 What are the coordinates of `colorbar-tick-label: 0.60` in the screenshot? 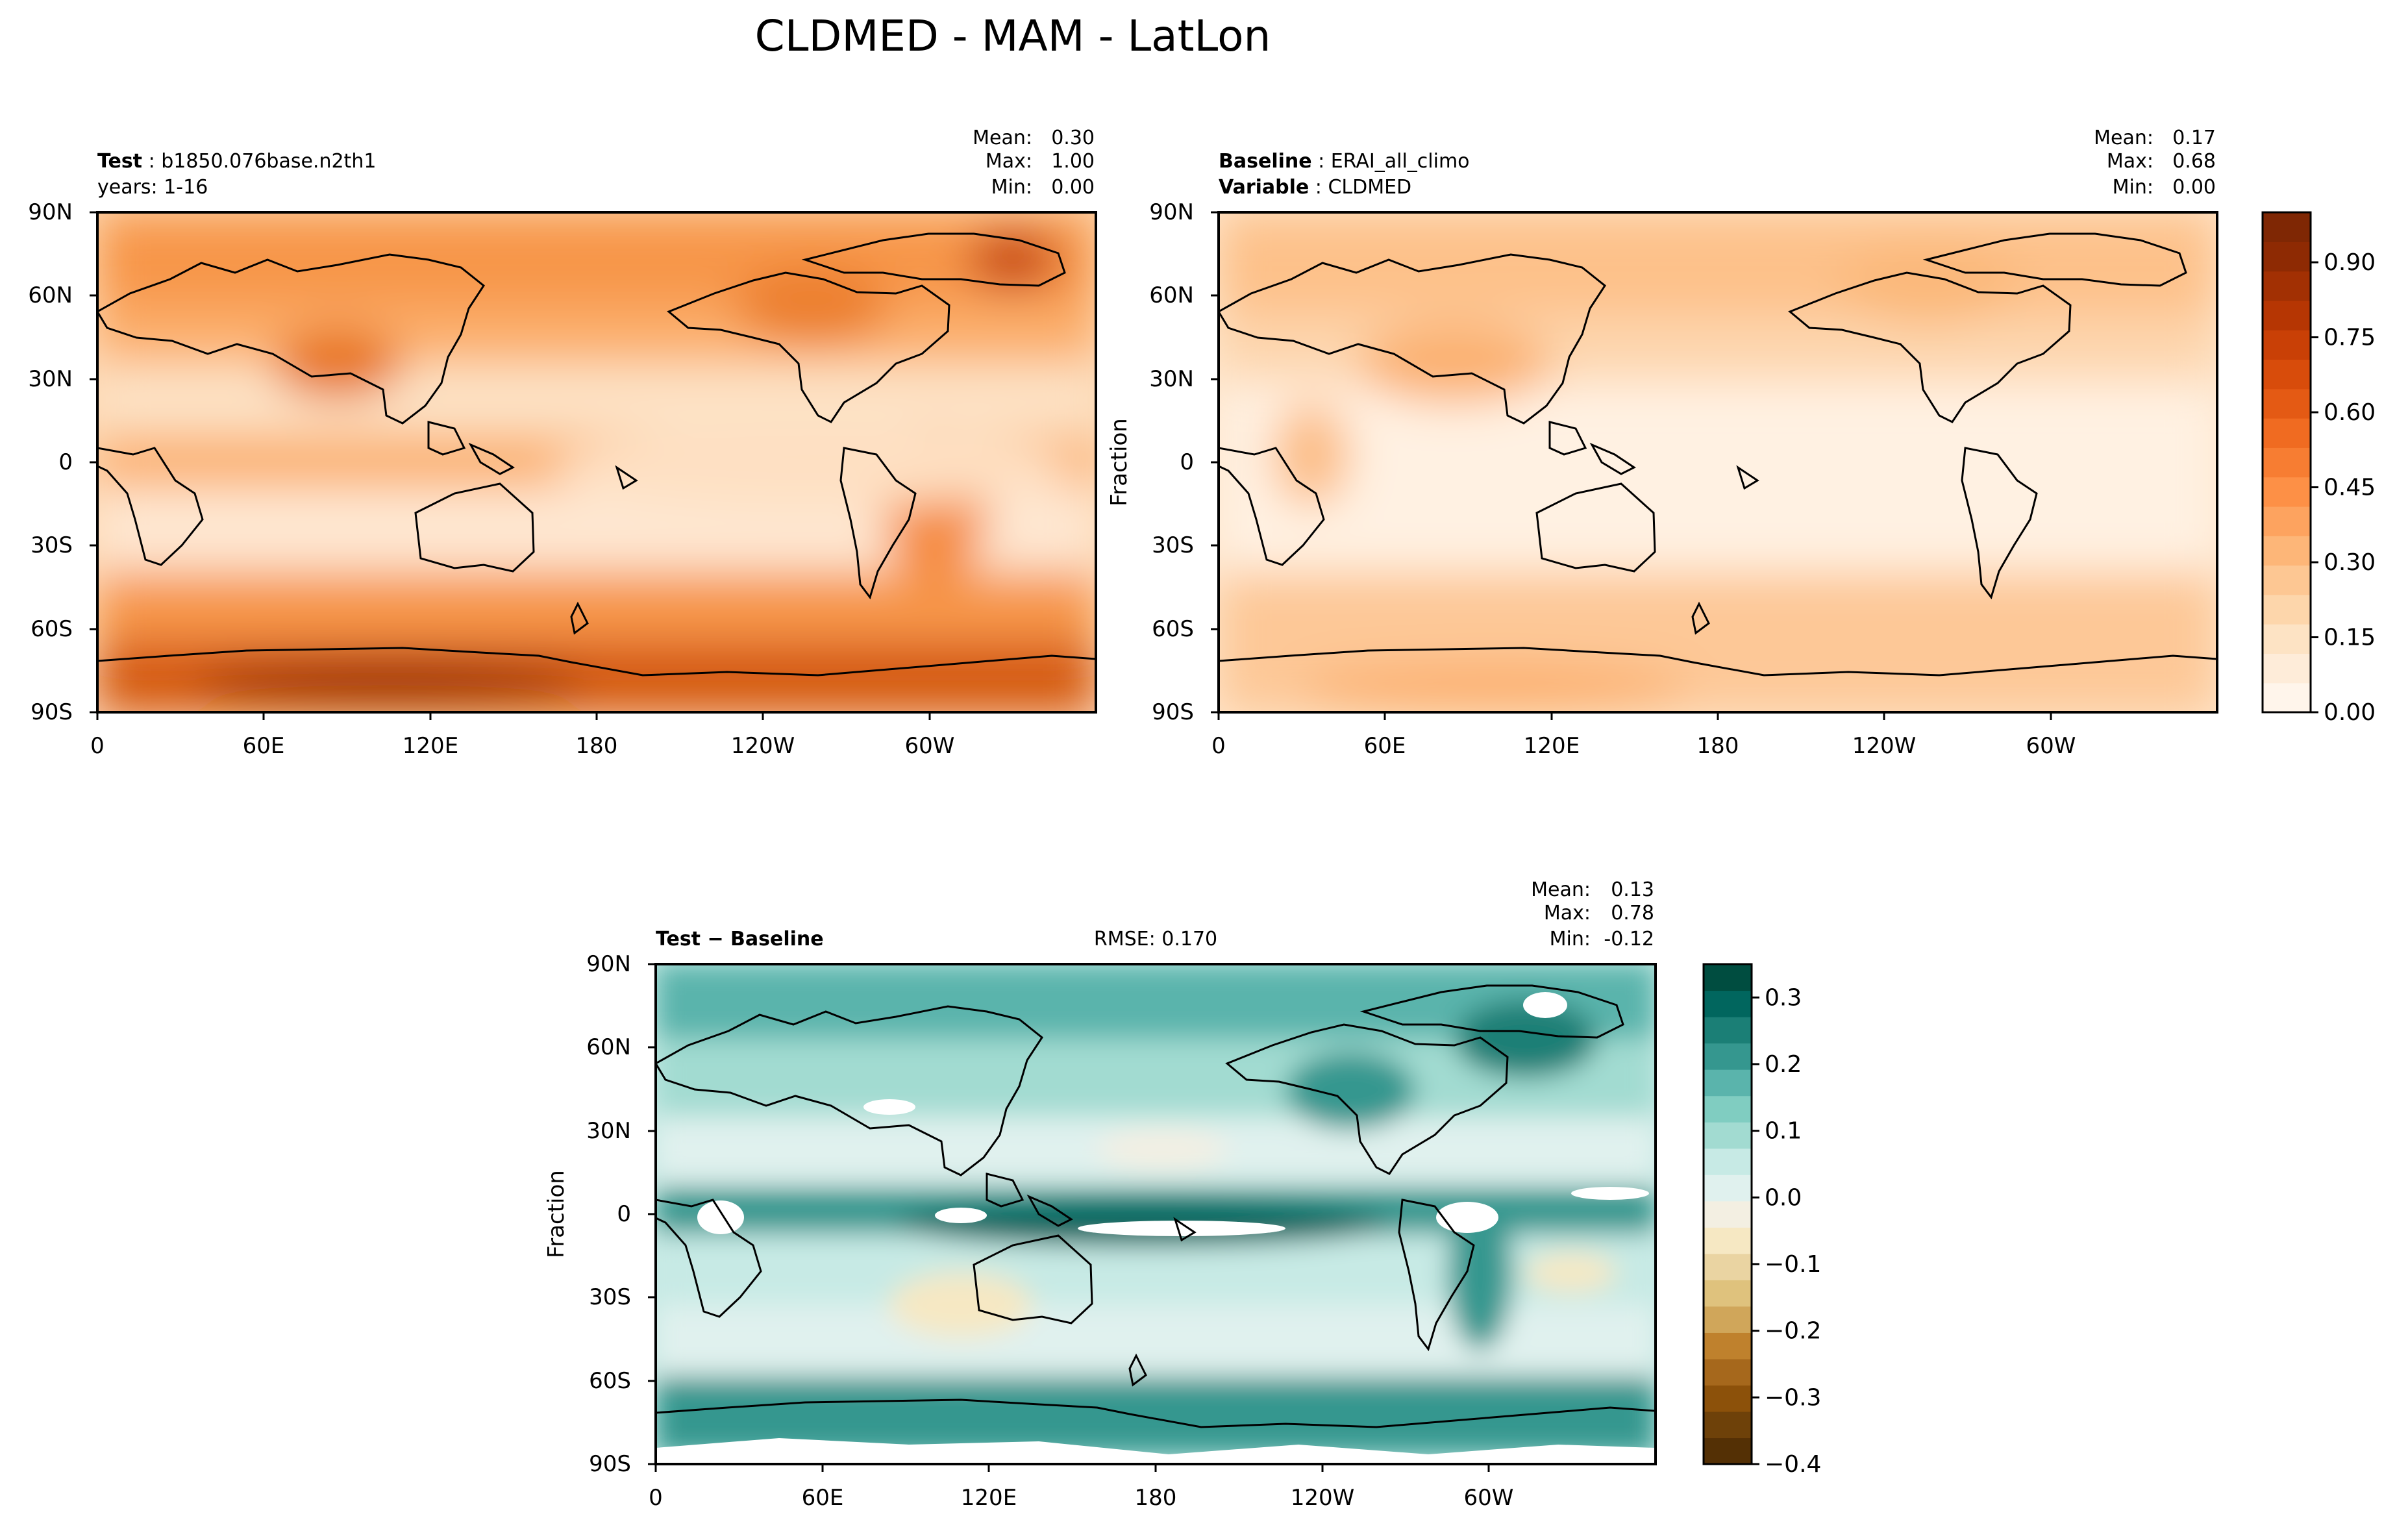 It's located at (2350, 412).